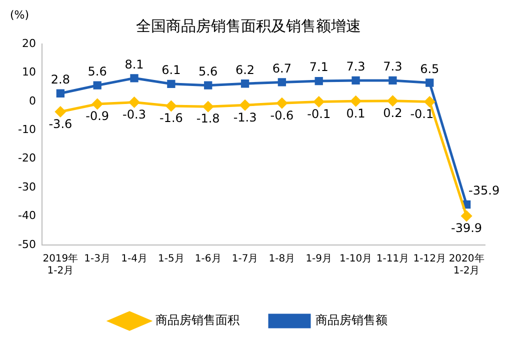 This screenshot has height=345, width=519. I want to click on y-tick-label: -50, so click(27, 244).